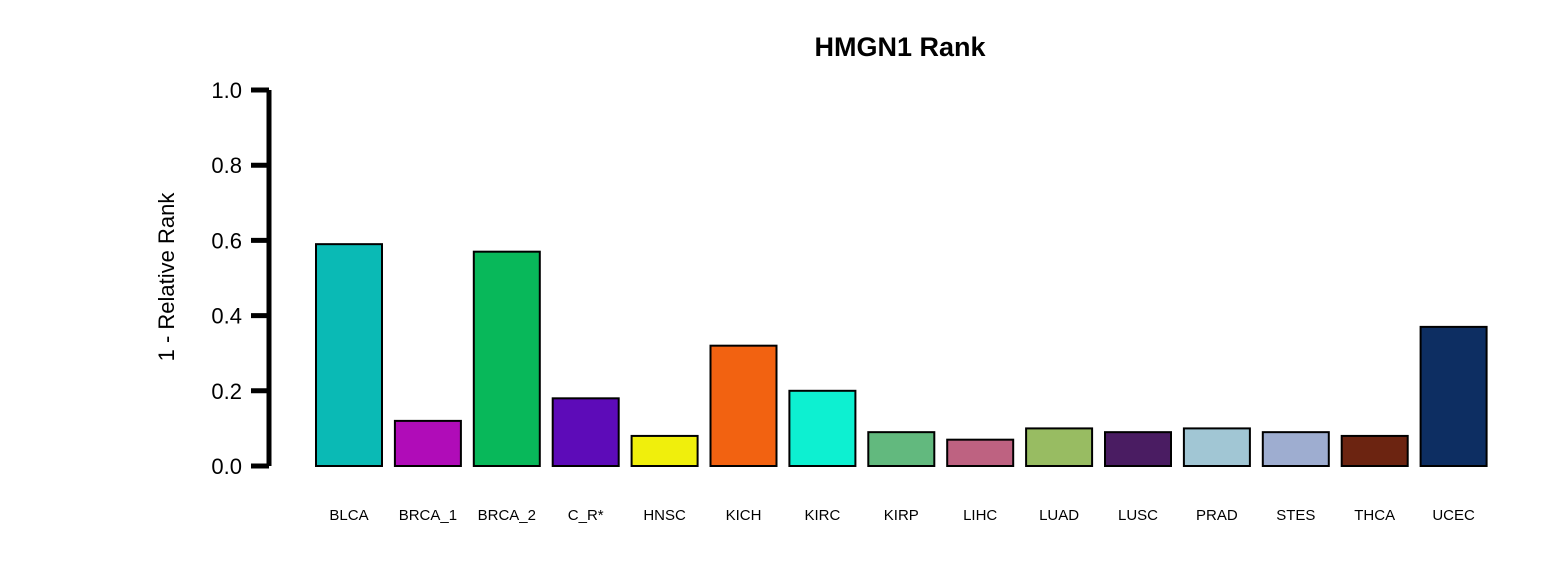 The width and height of the screenshot is (1560, 586). Describe the element at coordinates (980, 452) in the screenshot. I see `bar-lihc` at that location.